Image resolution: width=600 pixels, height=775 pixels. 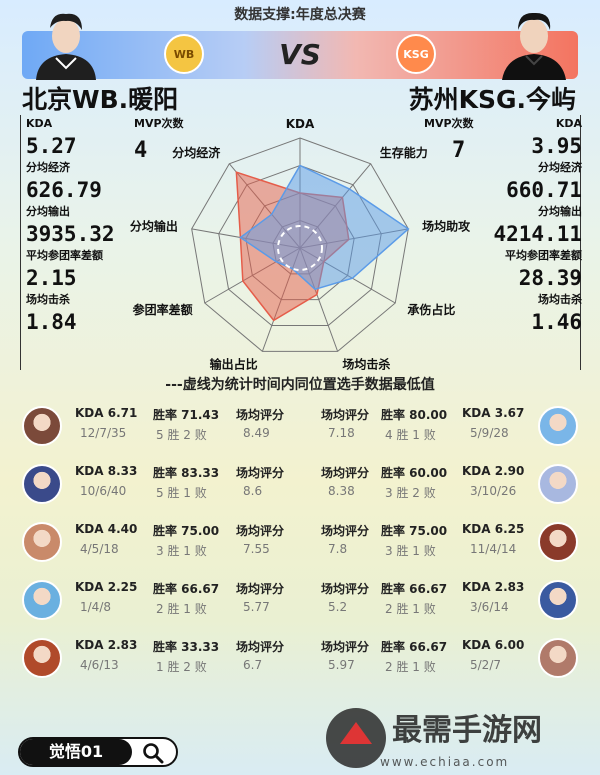 What do you see at coordinates (159, 123) in the screenshot?
I see `left-mvp-label: MVP次数` at bounding box center [159, 123].